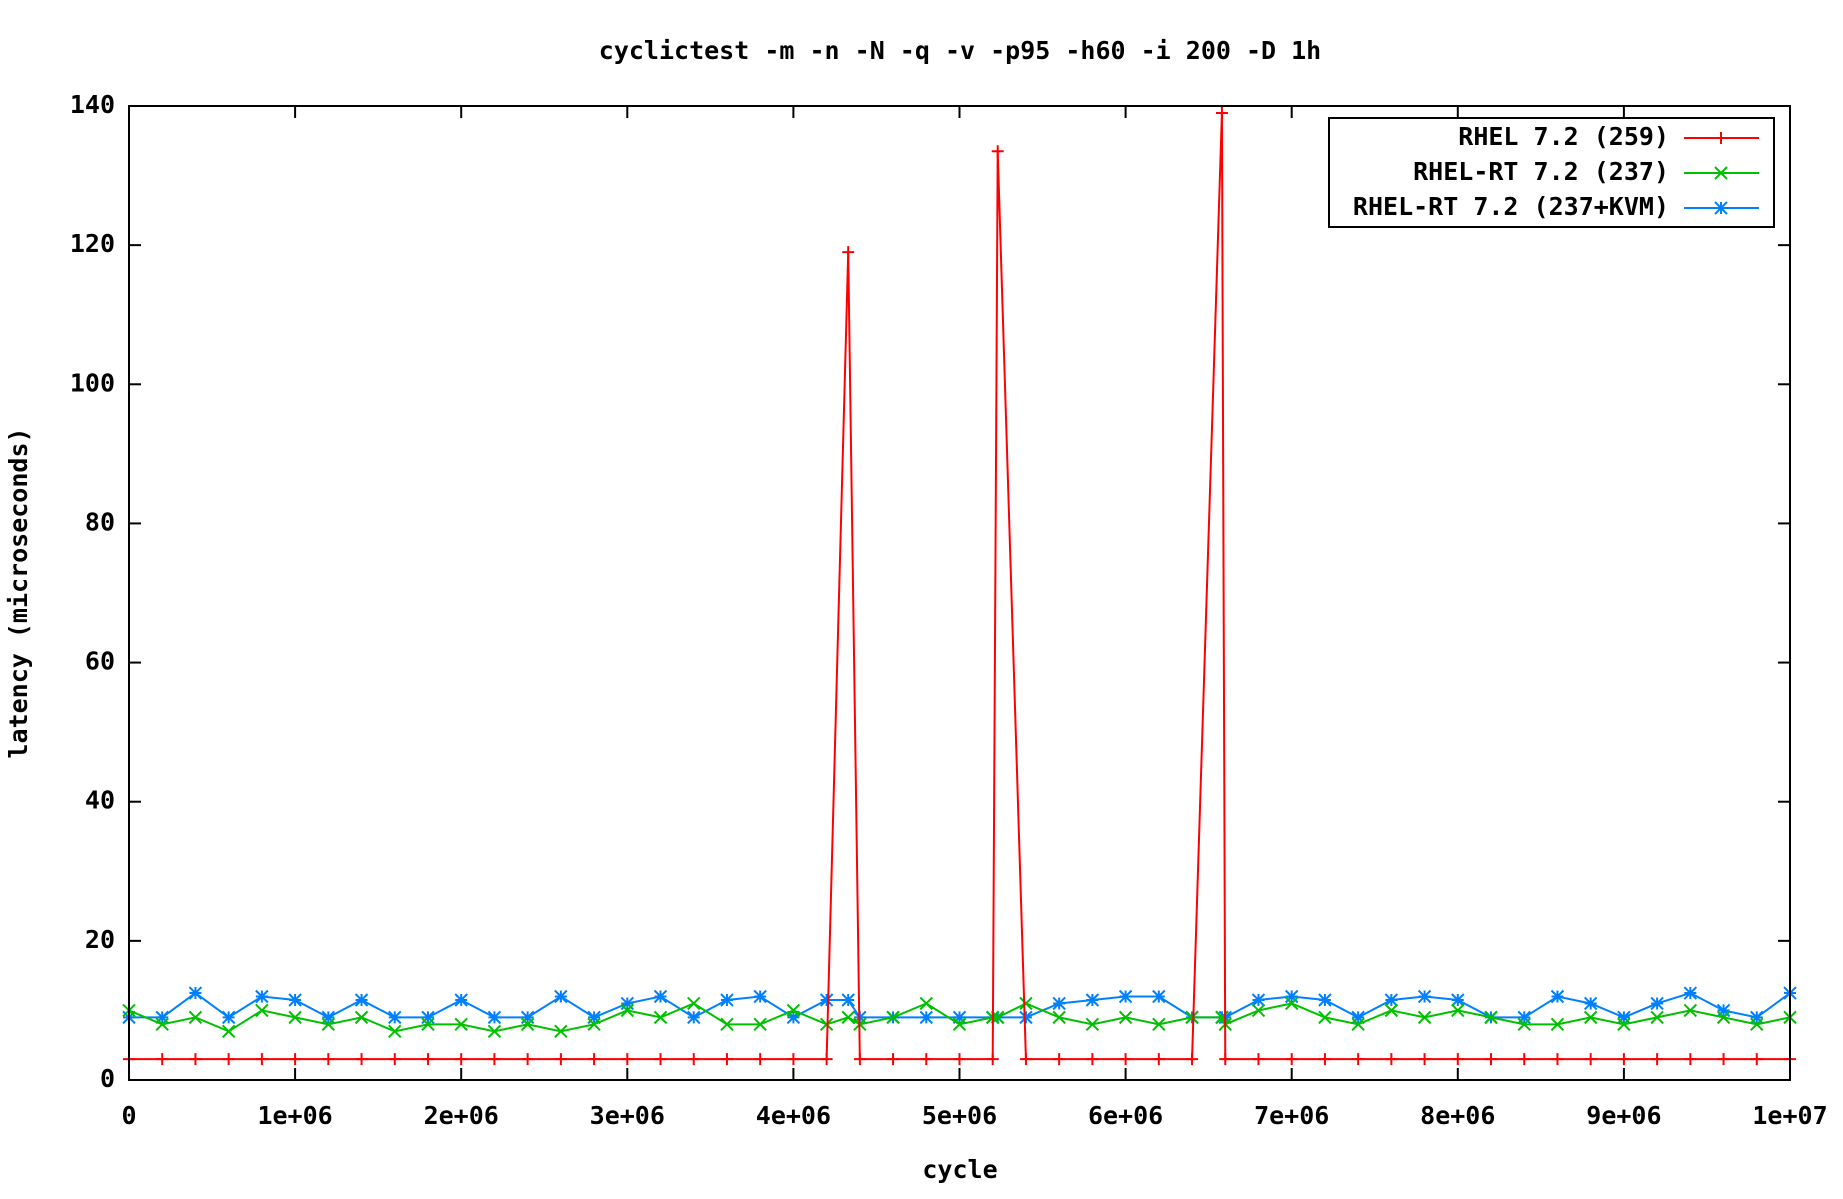 Image resolution: width=1843 pixels, height=1199 pixels. Describe the element at coordinates (18, 592) in the screenshot. I see `y-axis-label: latency (microseconds)` at that location.